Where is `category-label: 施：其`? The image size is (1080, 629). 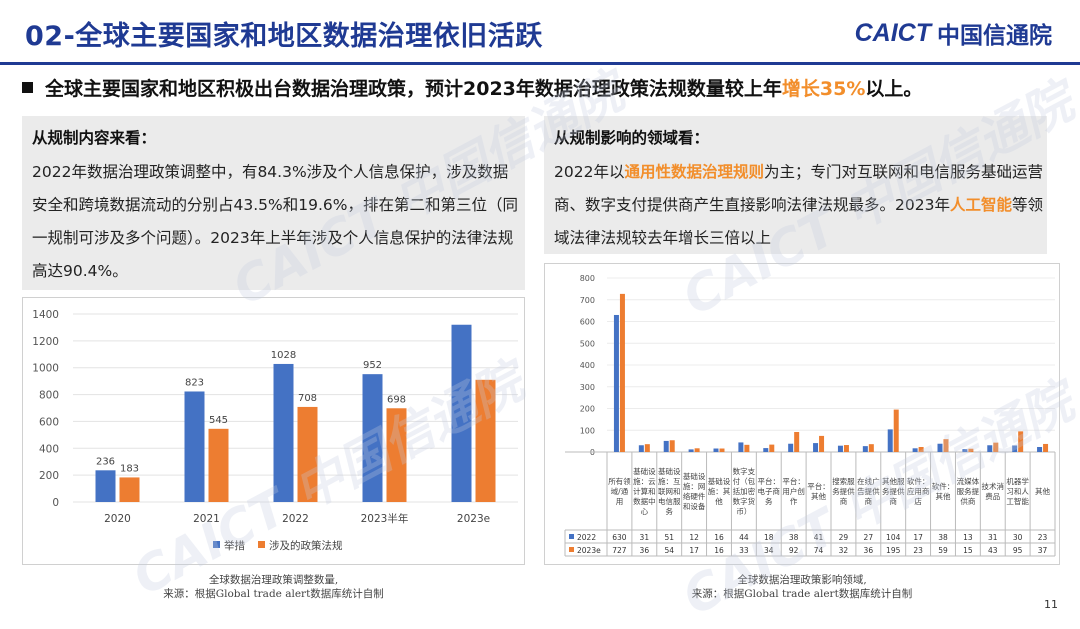
category-label: 施：其 is located at coordinates (719, 491).